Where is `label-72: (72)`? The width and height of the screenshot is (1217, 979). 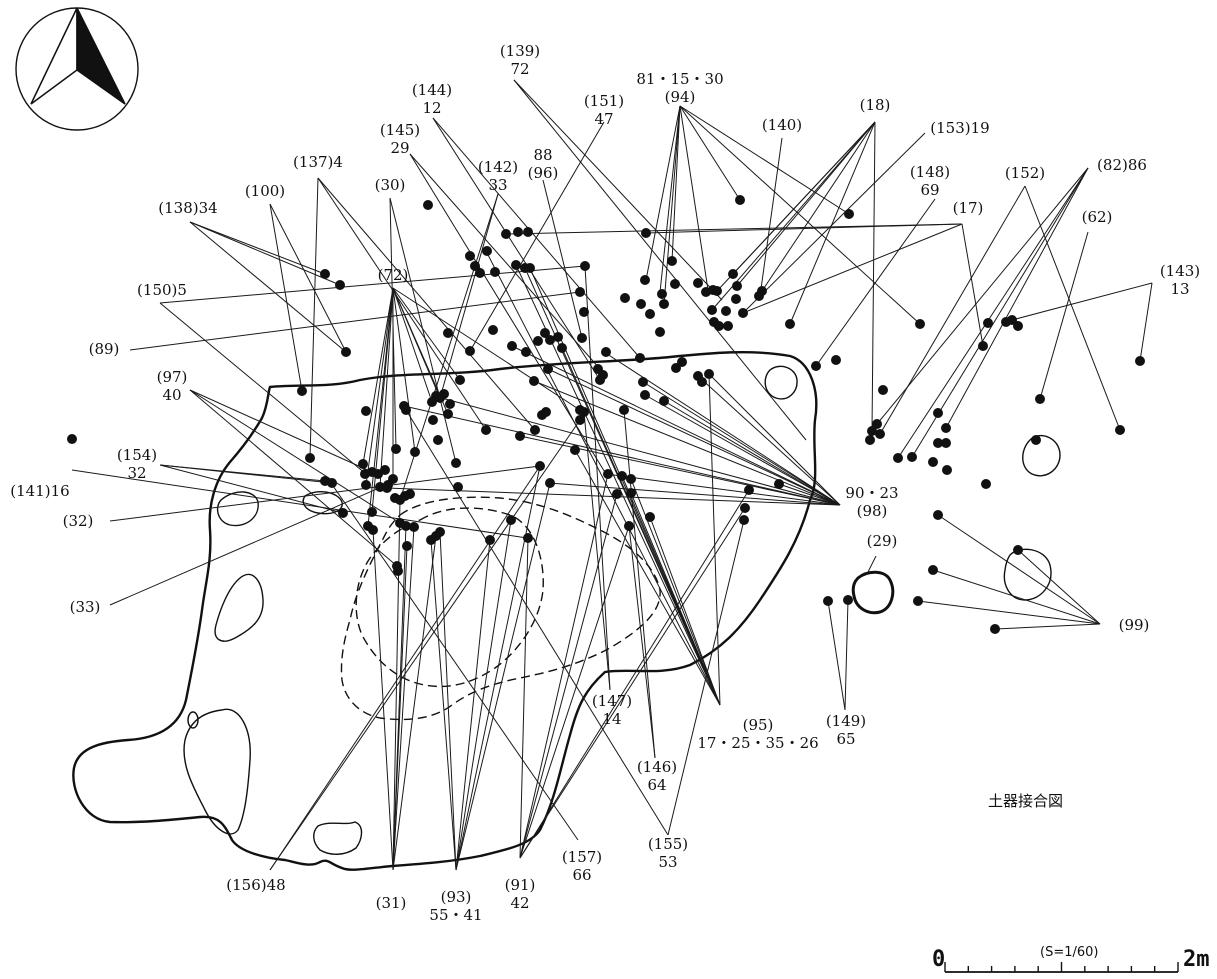 label-72: (72) is located at coordinates (393, 275).